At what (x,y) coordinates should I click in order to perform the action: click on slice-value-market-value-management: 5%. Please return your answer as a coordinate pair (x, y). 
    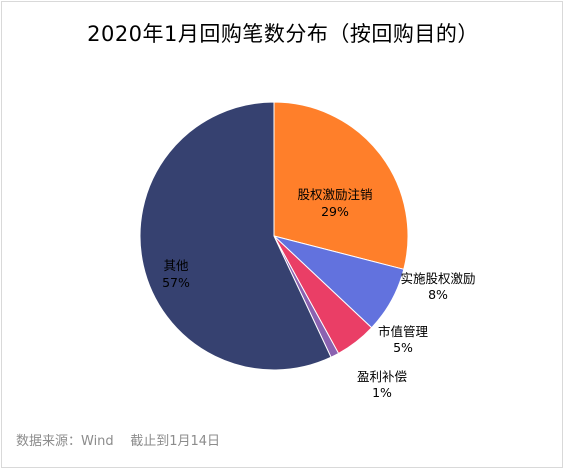
    Looking at the image, I should click on (403, 347).